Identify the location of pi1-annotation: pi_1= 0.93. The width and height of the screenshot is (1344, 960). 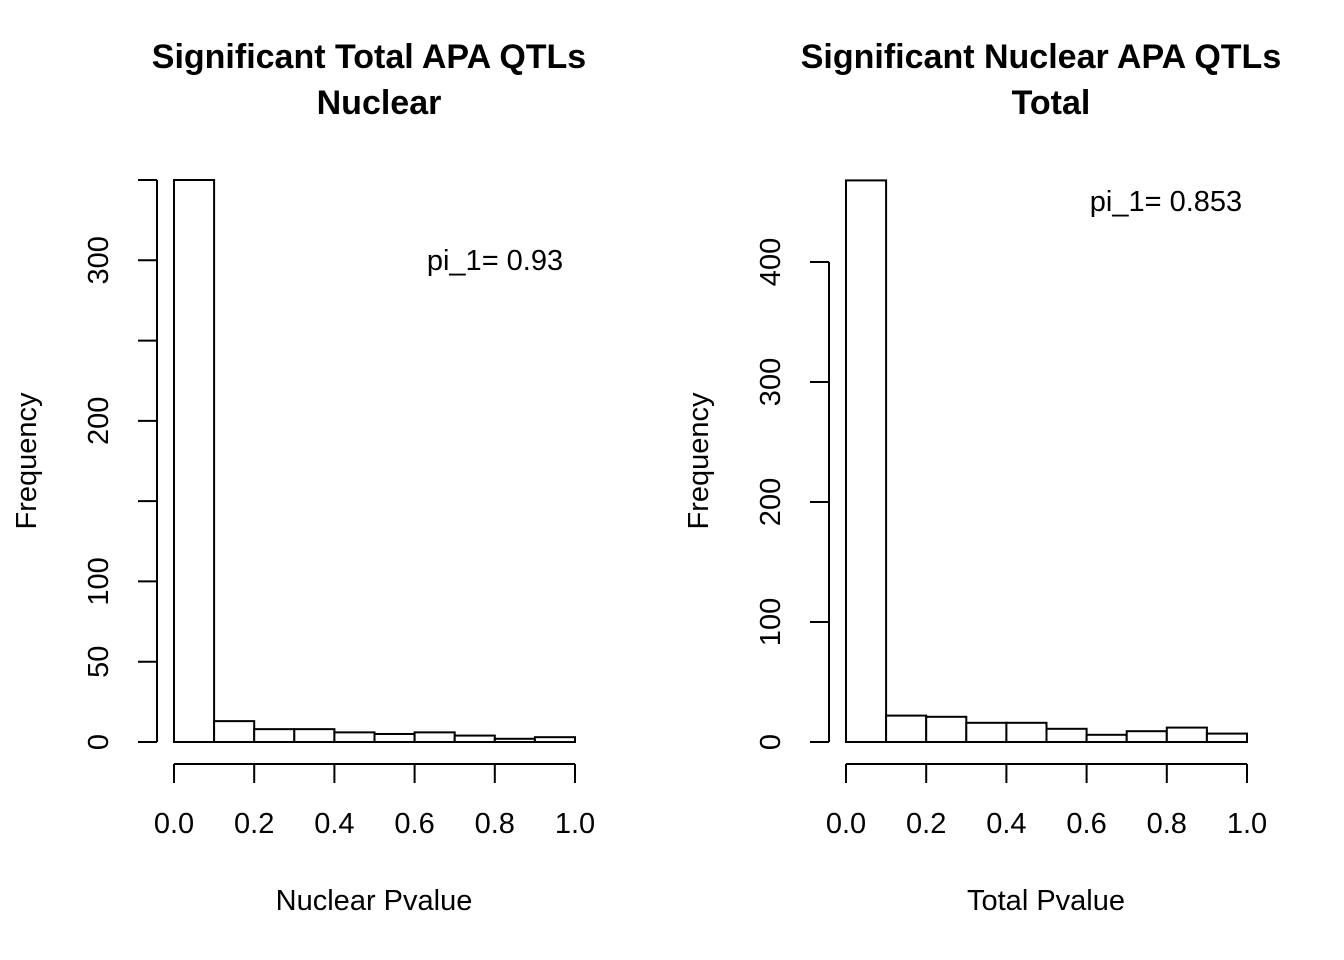
(495, 261).